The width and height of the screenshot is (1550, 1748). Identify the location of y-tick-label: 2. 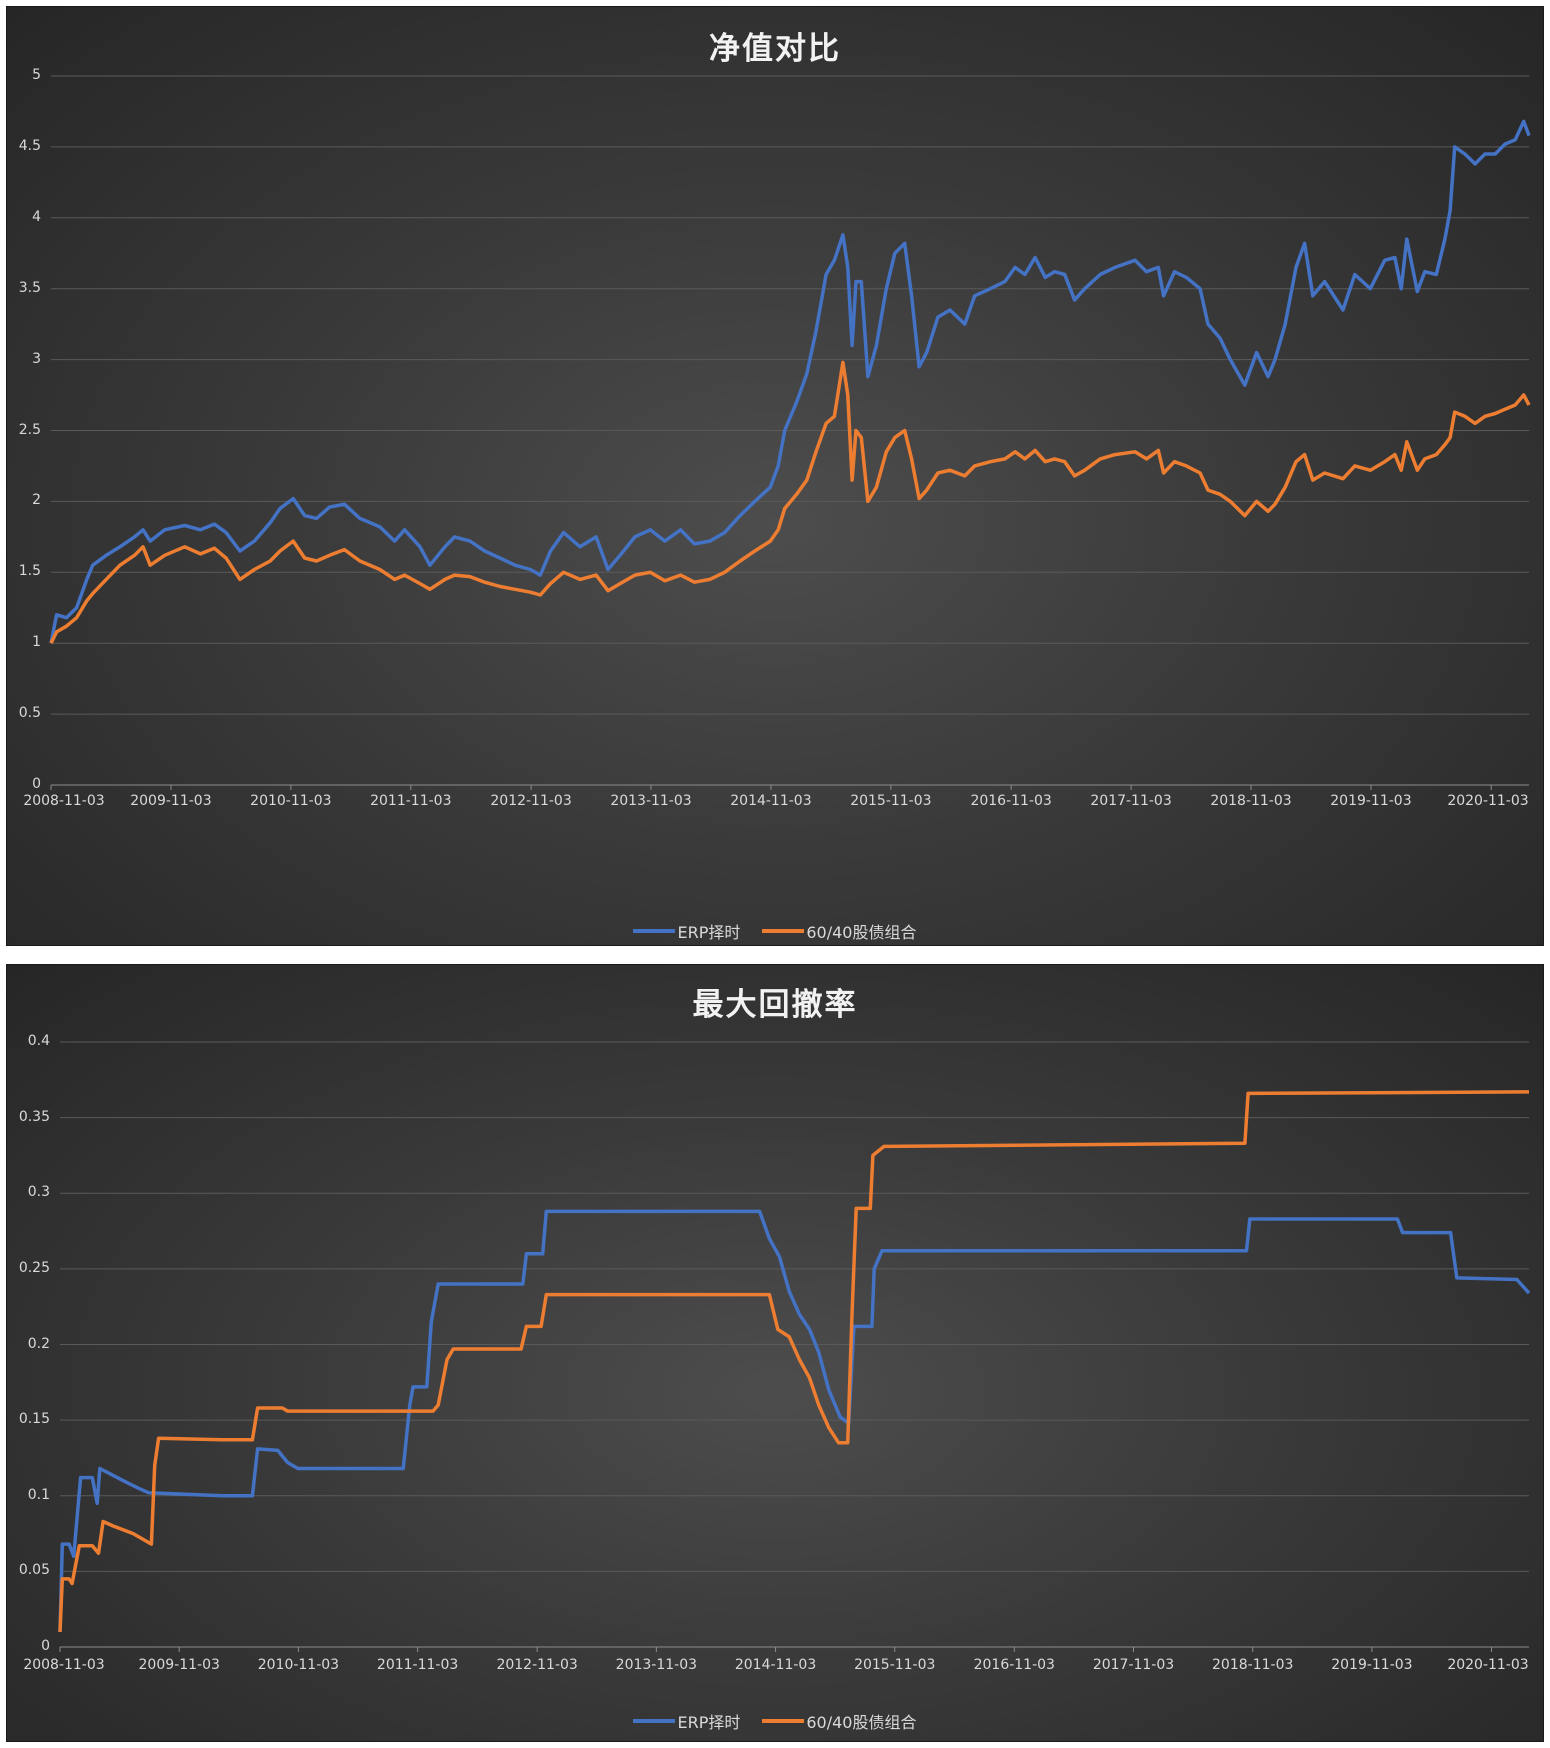
(36, 500).